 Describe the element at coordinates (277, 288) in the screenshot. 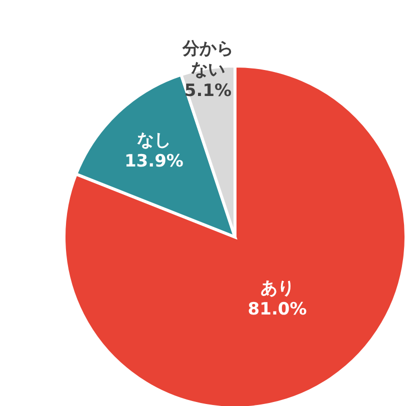

I see `slice-label: あり` at that location.